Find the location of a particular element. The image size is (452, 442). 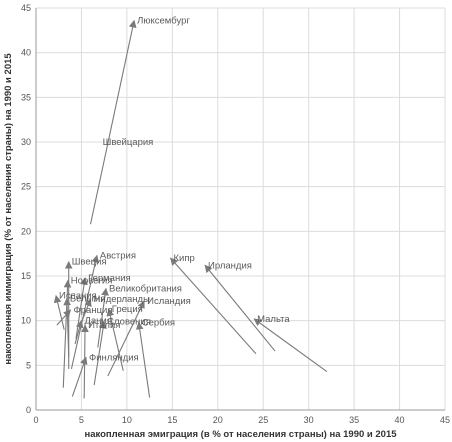

point-label: Дания is located at coordinates (97, 321).